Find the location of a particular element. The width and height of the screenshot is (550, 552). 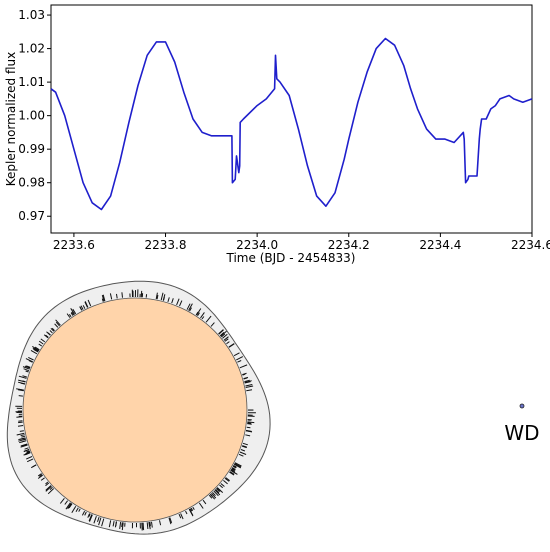

y-tick-label: 0.99 is located at coordinates (31, 149).